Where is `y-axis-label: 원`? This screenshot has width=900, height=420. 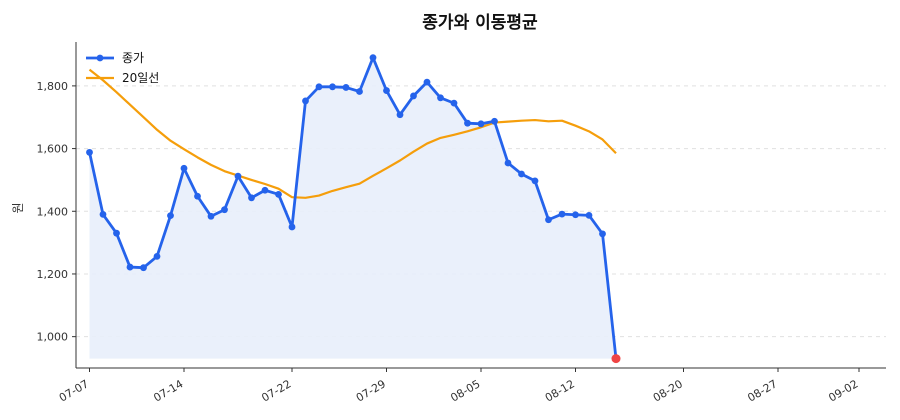 y-axis-label: 원 is located at coordinates (18, 207).